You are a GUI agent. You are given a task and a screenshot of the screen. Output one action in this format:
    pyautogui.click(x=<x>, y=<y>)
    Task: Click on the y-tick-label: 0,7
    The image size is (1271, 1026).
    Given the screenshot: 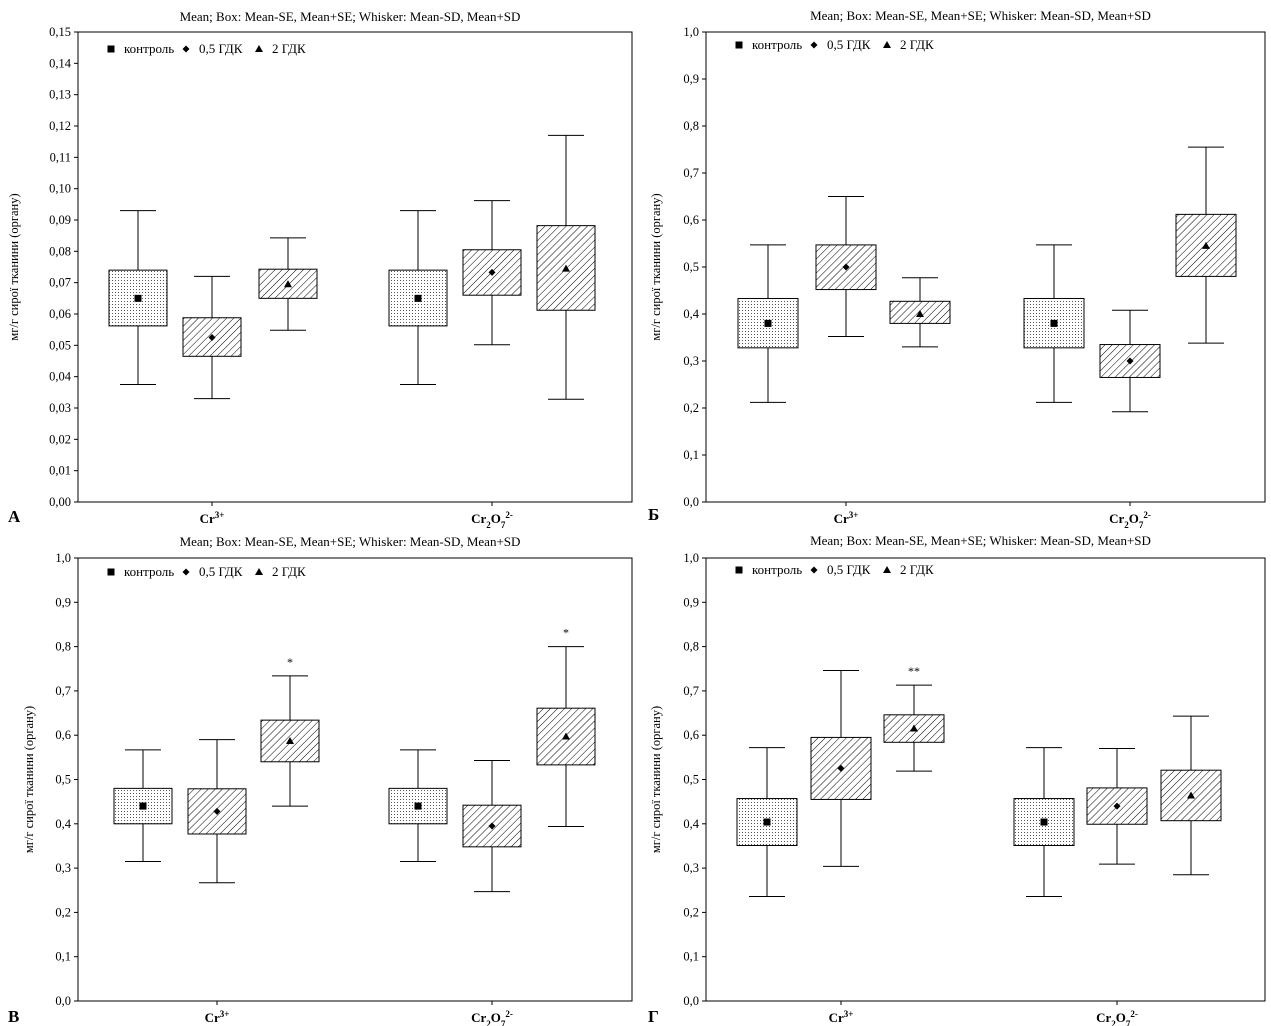 What is the action you would take?
    pyautogui.click(x=691, y=691)
    